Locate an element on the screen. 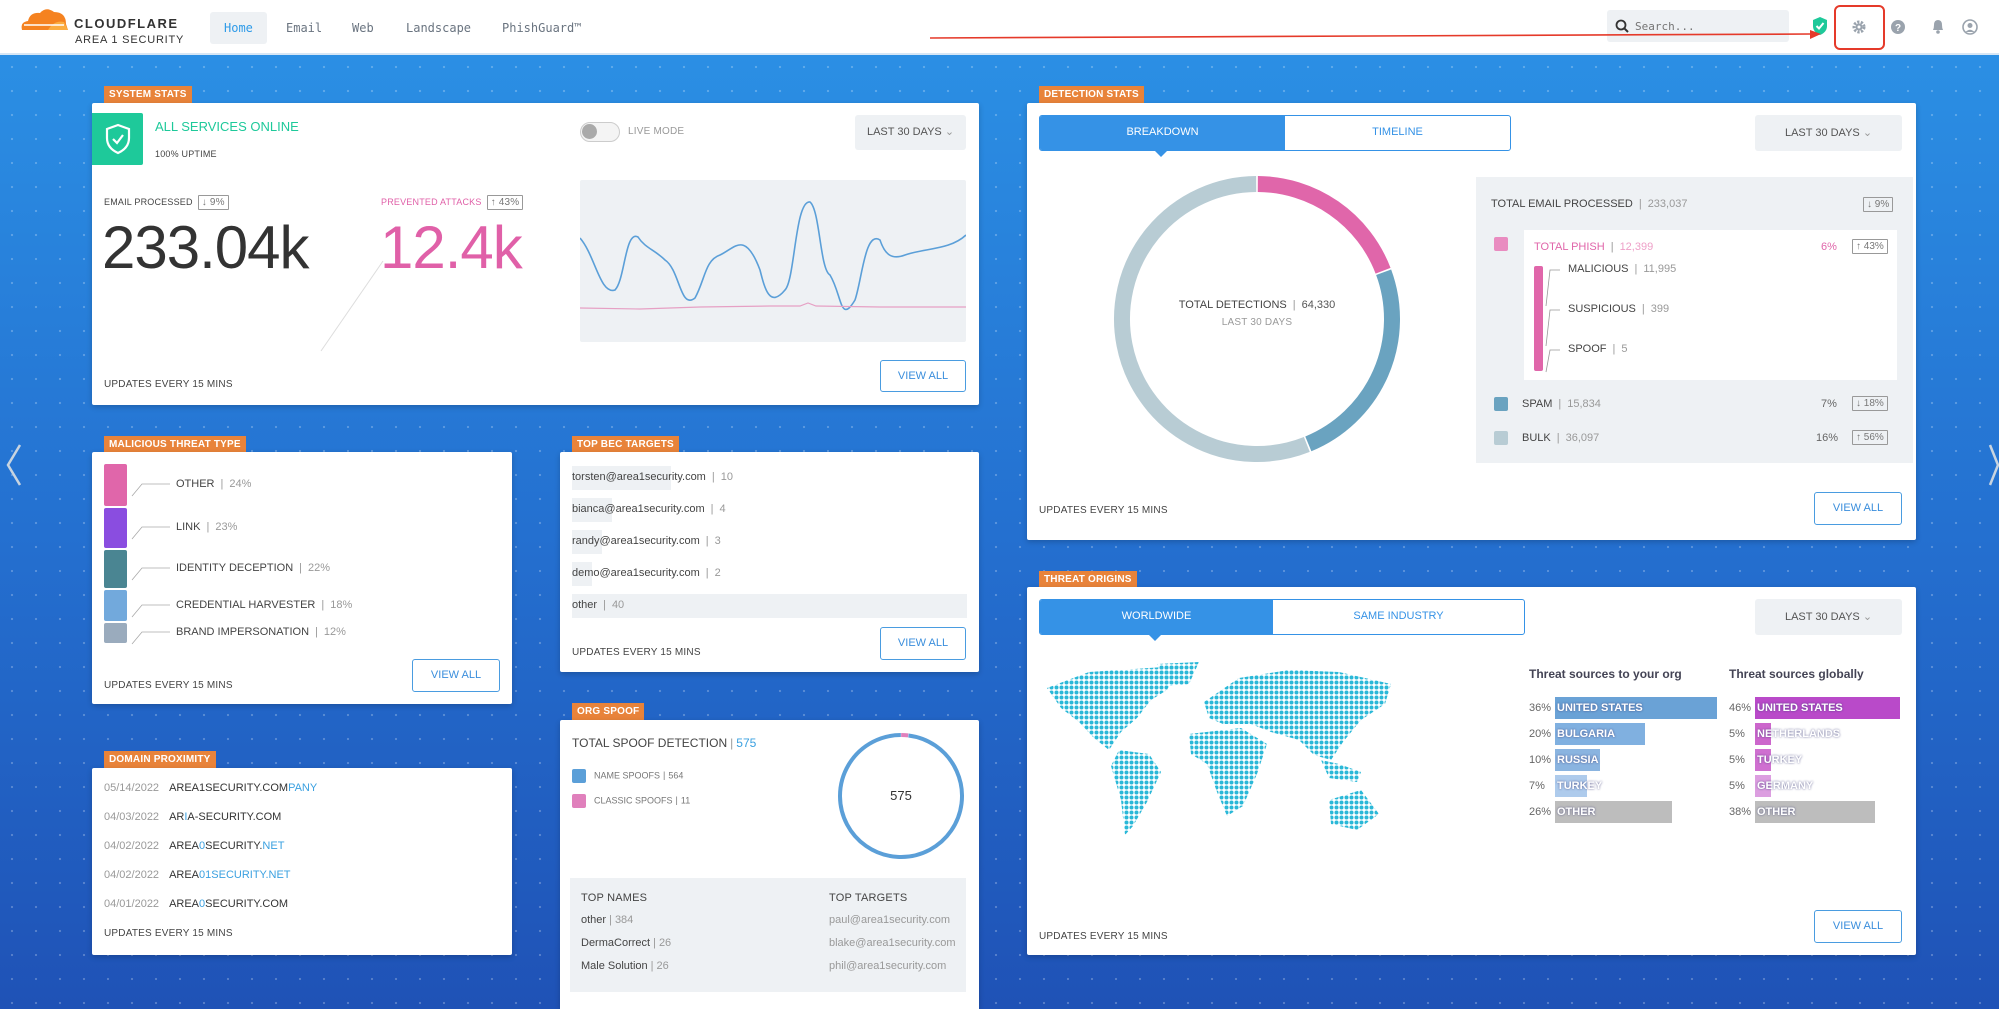 The image size is (1999, 1009). top-name: Male Solution is located at coordinates (614, 966).